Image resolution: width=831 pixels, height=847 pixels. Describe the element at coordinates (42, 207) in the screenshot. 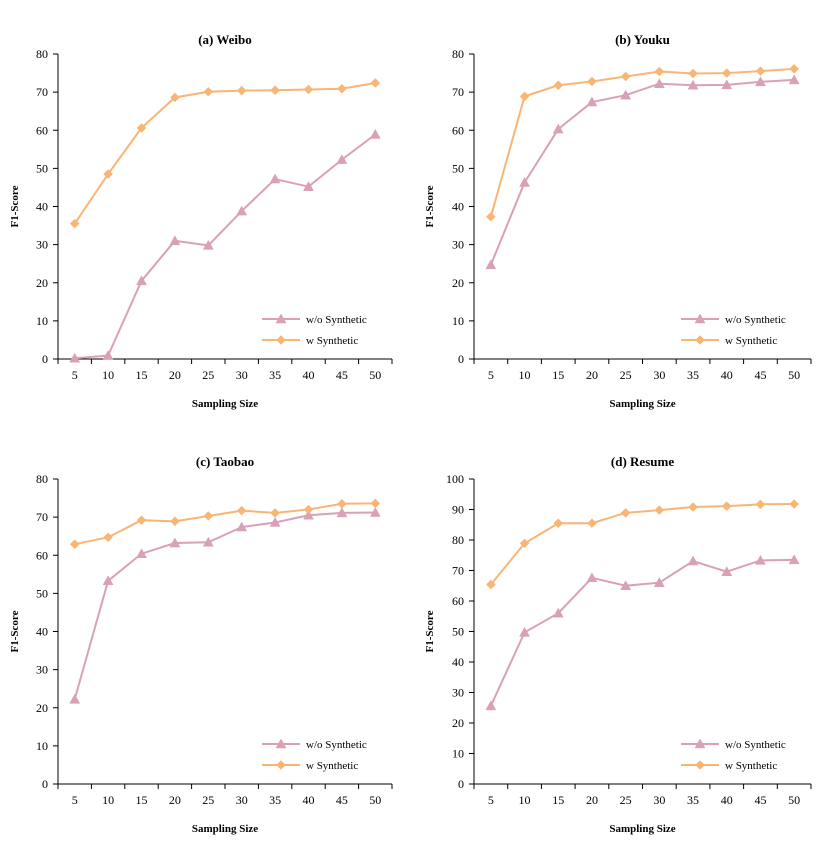

I see `y-tick-label: 40` at that location.